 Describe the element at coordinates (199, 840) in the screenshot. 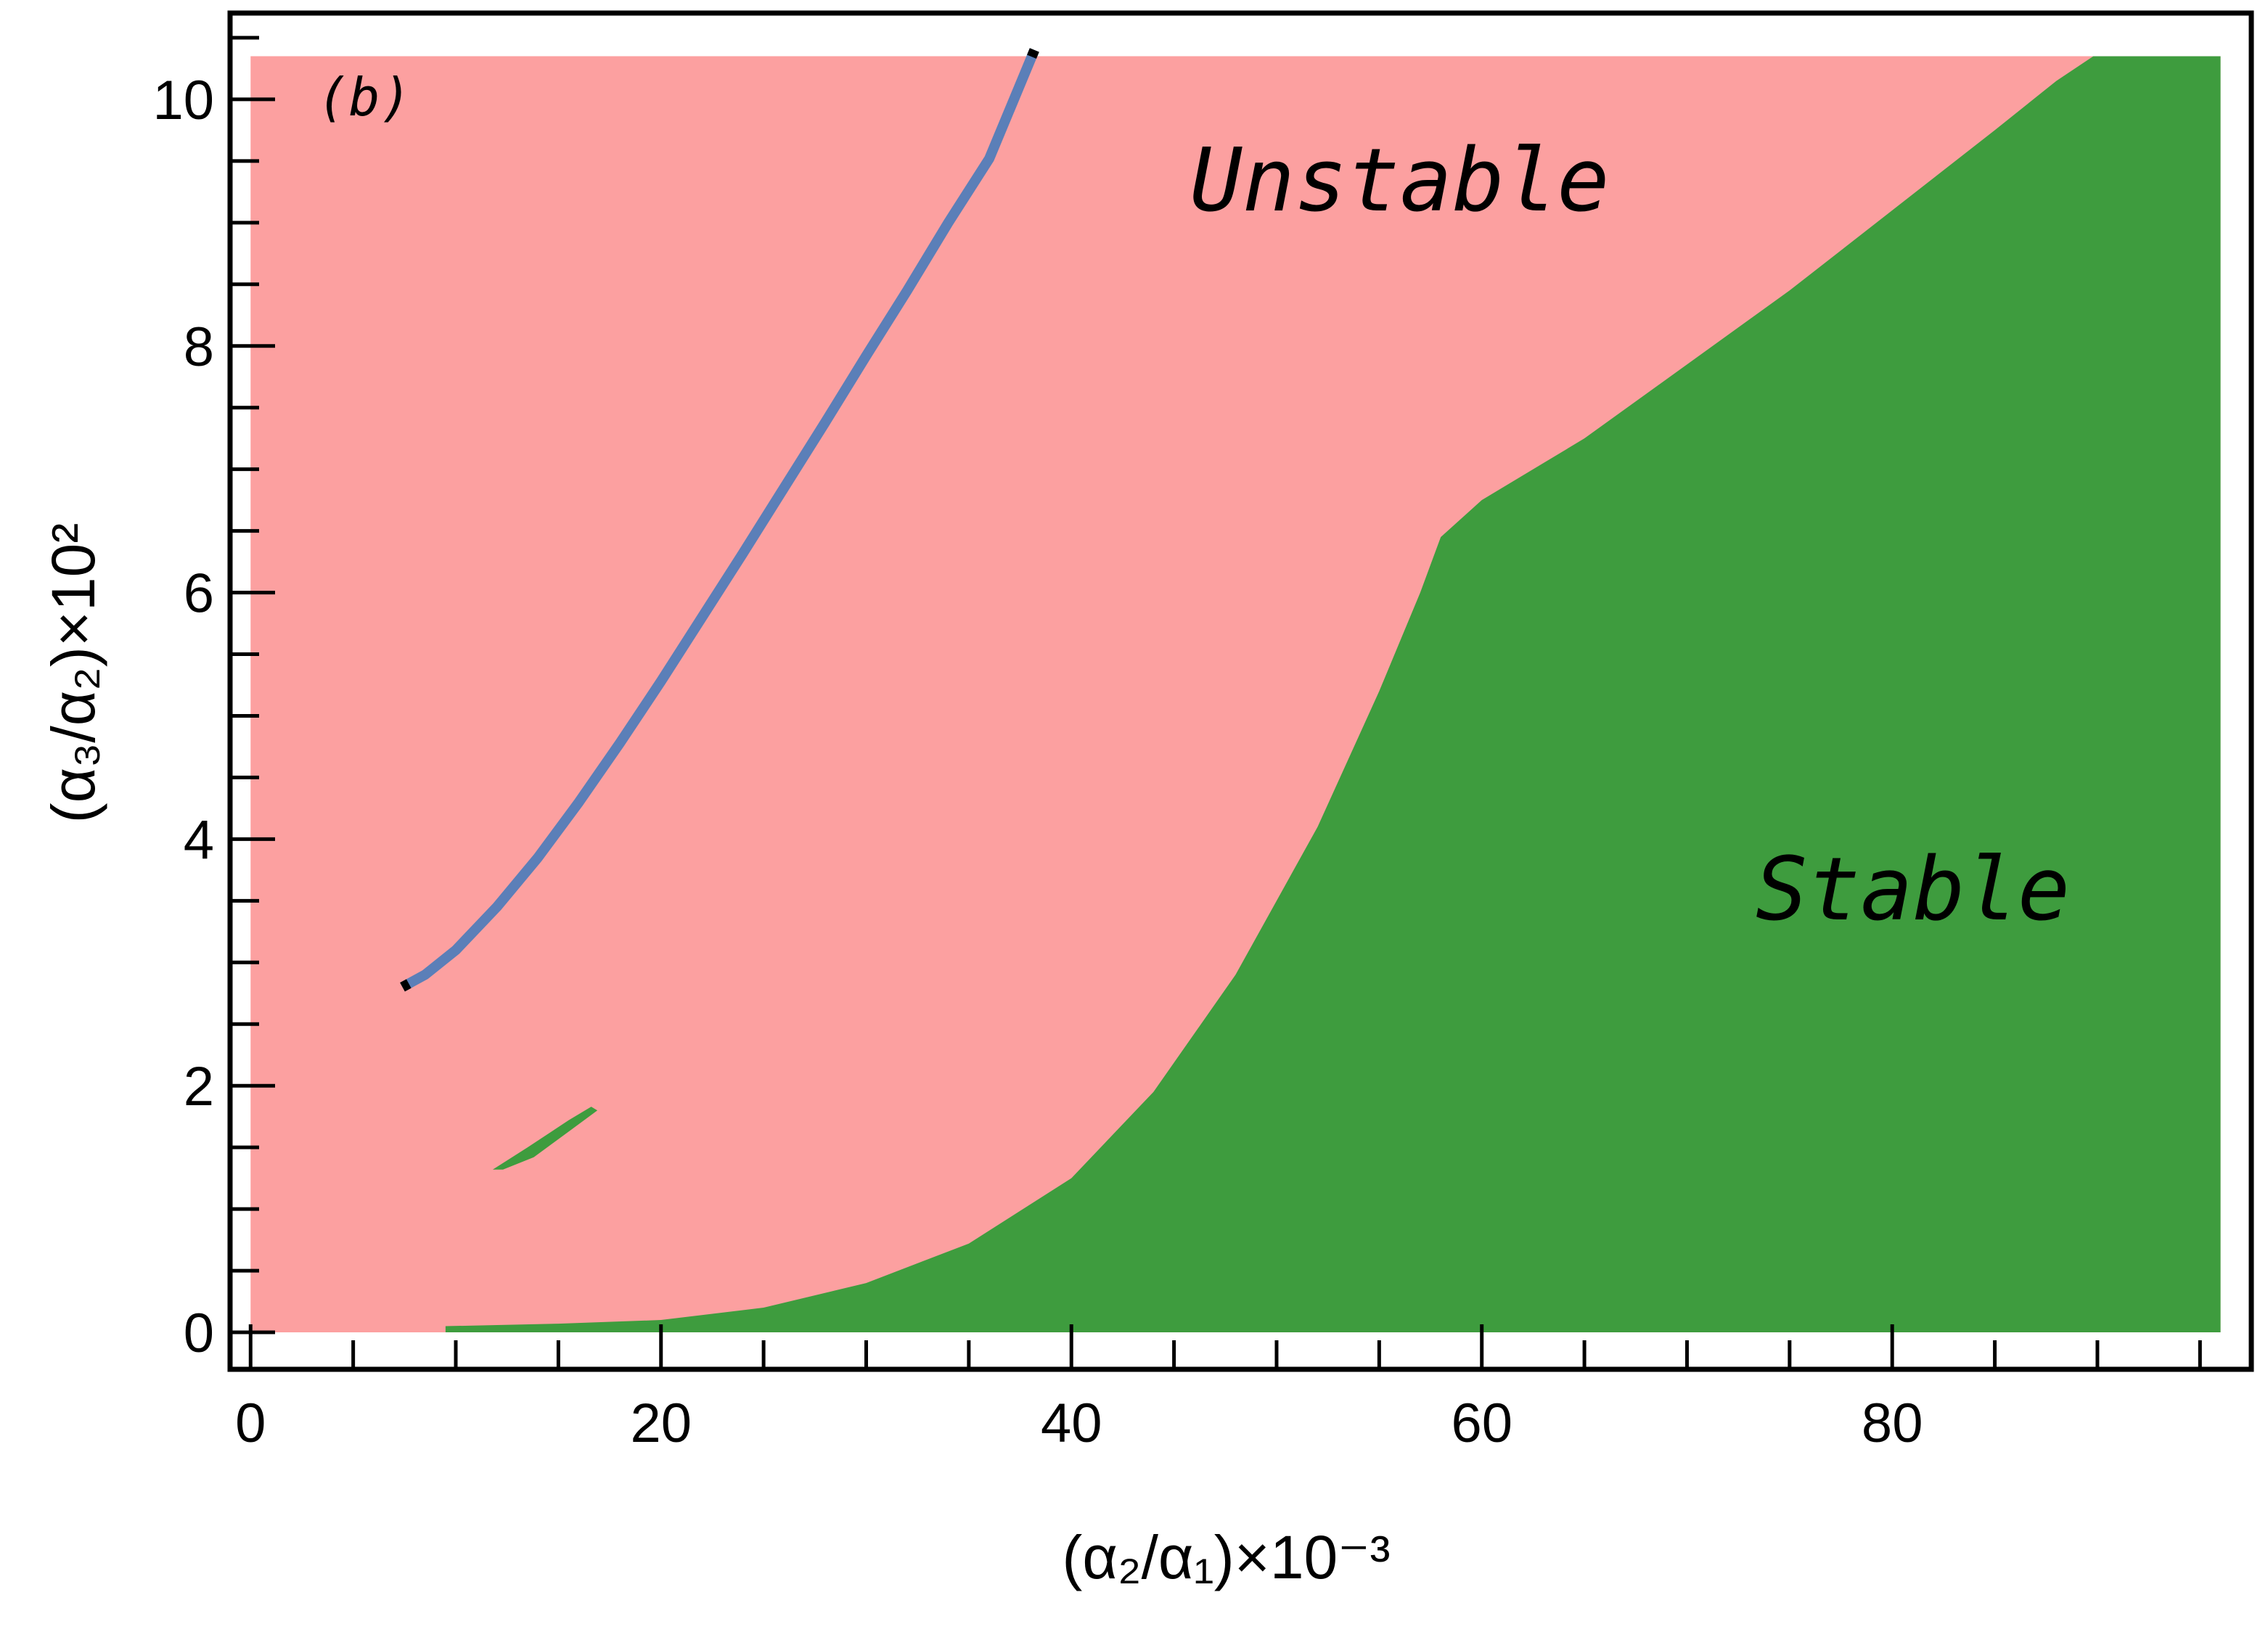

I see `y-tick-label: 4` at that location.